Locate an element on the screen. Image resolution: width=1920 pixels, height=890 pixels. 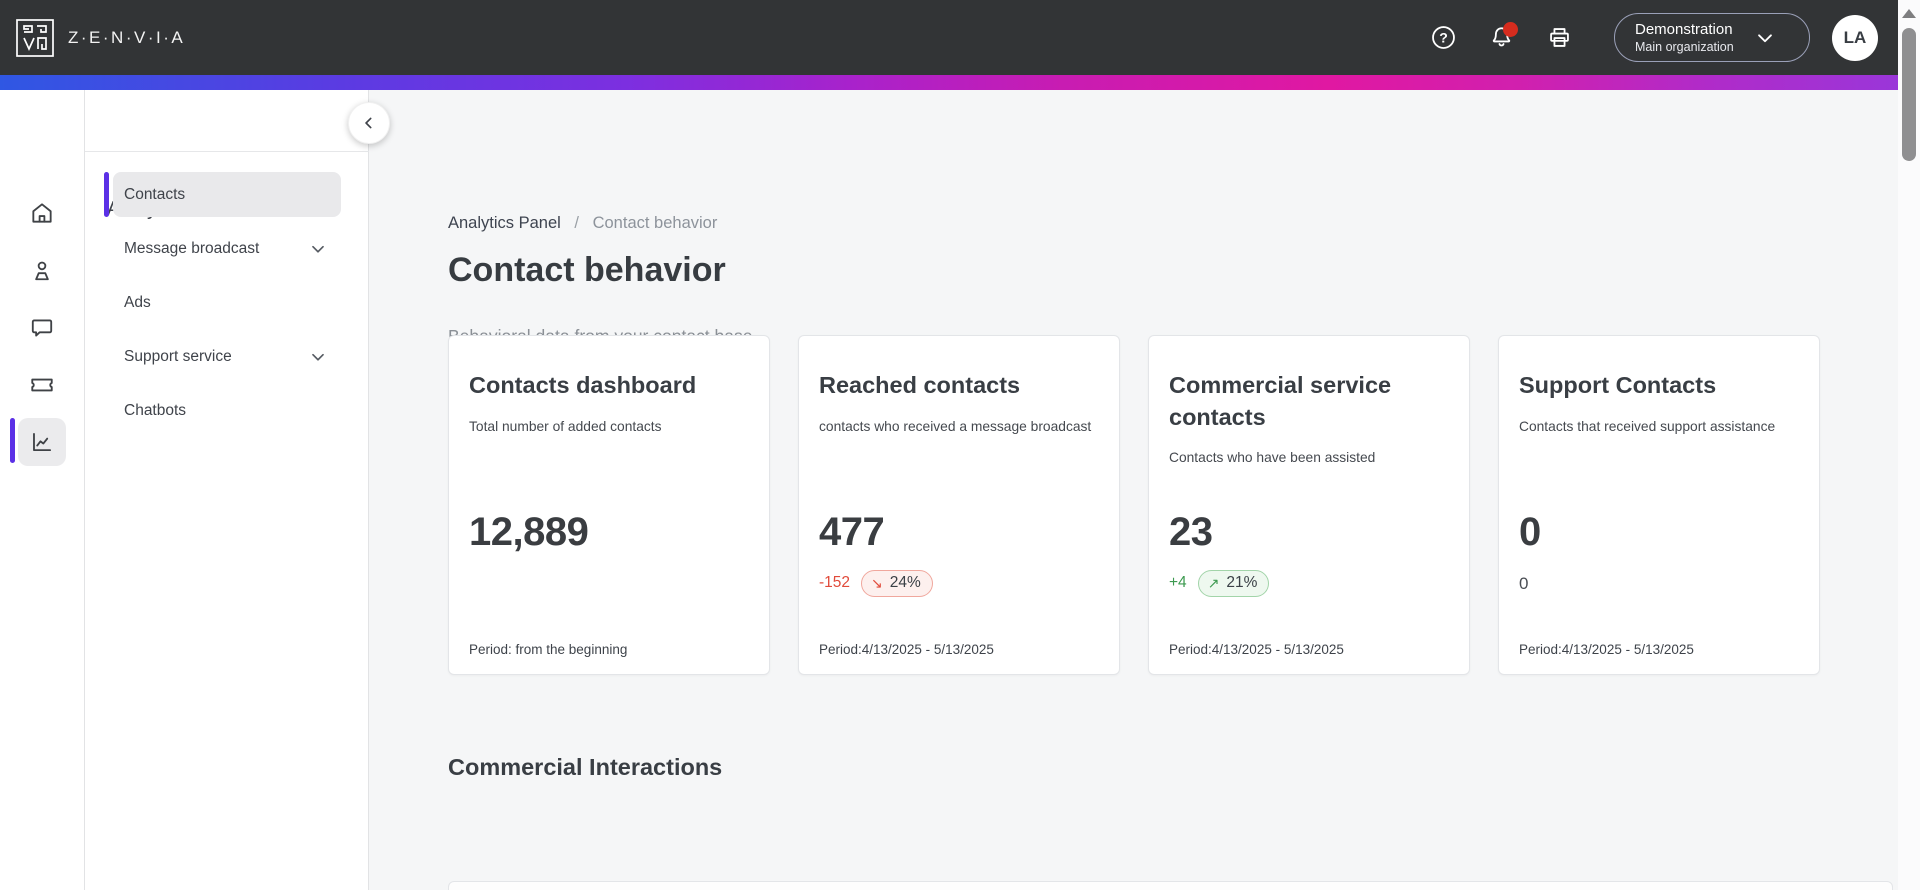
org-switcher-text: Demonstration Main organization is located at coordinates (1684, 38).